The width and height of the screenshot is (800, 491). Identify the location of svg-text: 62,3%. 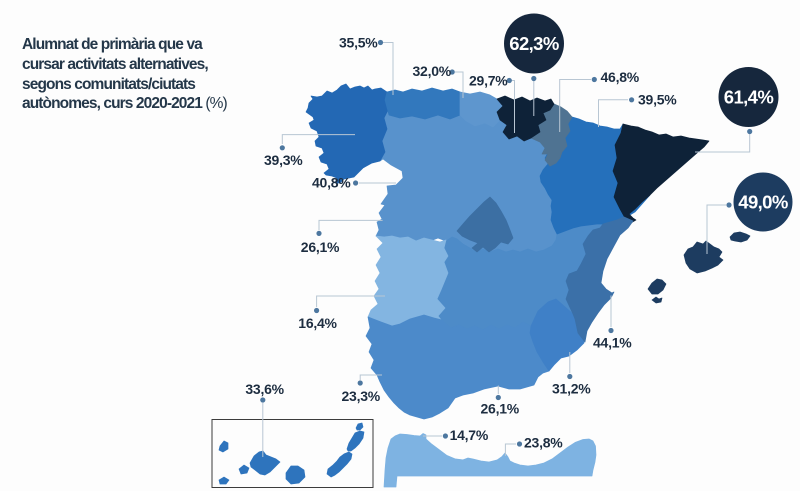
(534, 43).